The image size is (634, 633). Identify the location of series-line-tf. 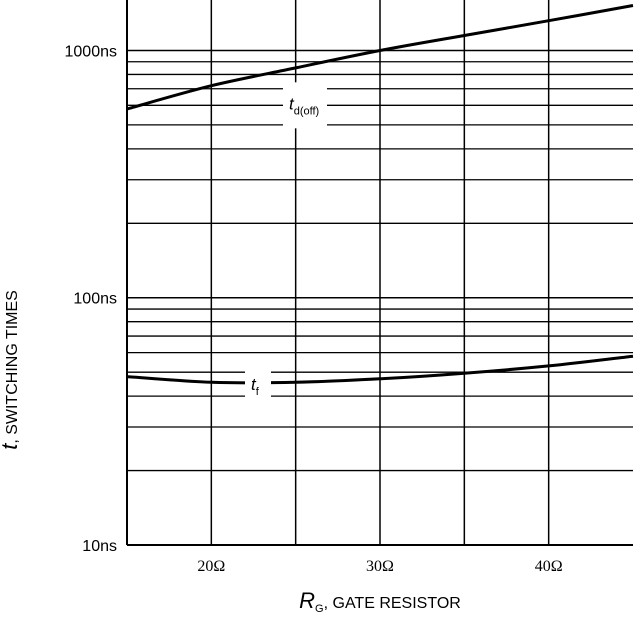
(380, 369).